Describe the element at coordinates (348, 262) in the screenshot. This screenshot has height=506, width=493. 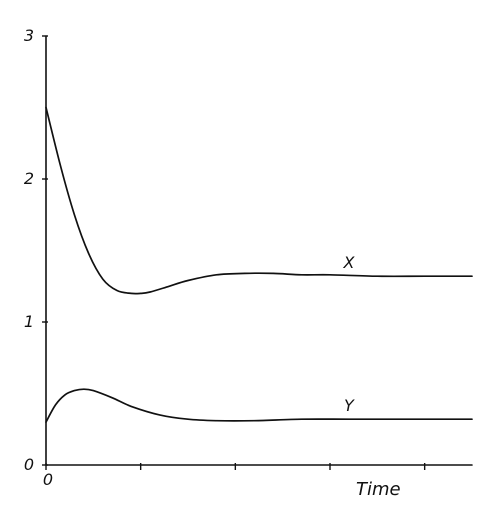
I see `series-label-x: X` at that location.